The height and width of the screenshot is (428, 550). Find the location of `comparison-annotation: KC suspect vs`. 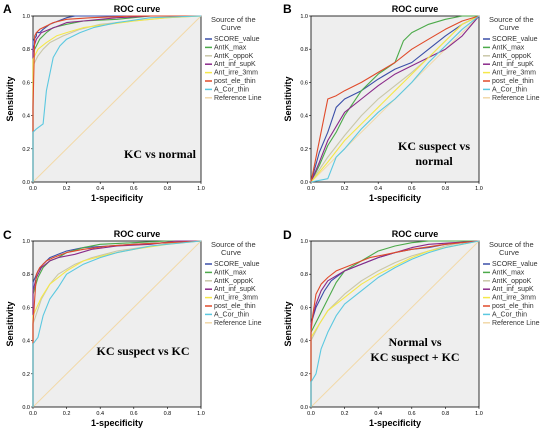

comparison-annotation: KC suspect vs is located at coordinates (434, 146).